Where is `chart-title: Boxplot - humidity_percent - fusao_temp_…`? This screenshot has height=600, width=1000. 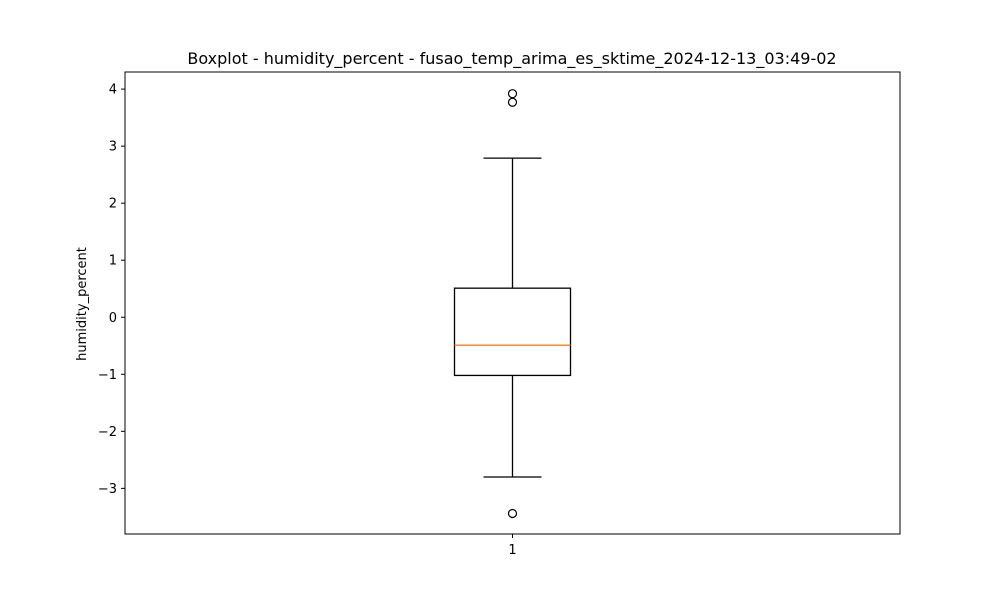
chart-title: Boxplot - humidity_percent - fusao_temp_… is located at coordinates (511, 59).